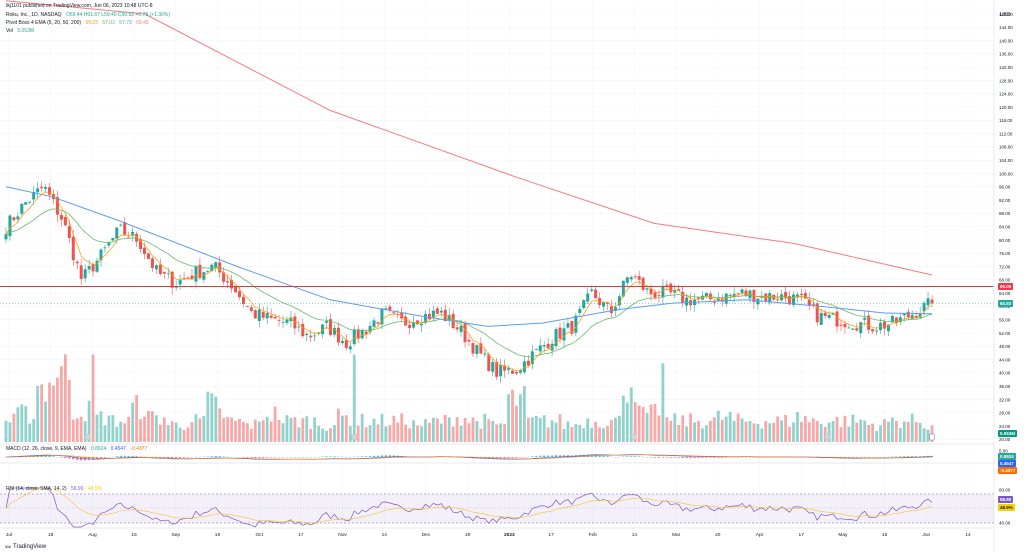 This screenshot has height=552, width=1024. What do you see at coordinates (301, 535) in the screenshot?
I see `time-tick: 17` at bounding box center [301, 535].